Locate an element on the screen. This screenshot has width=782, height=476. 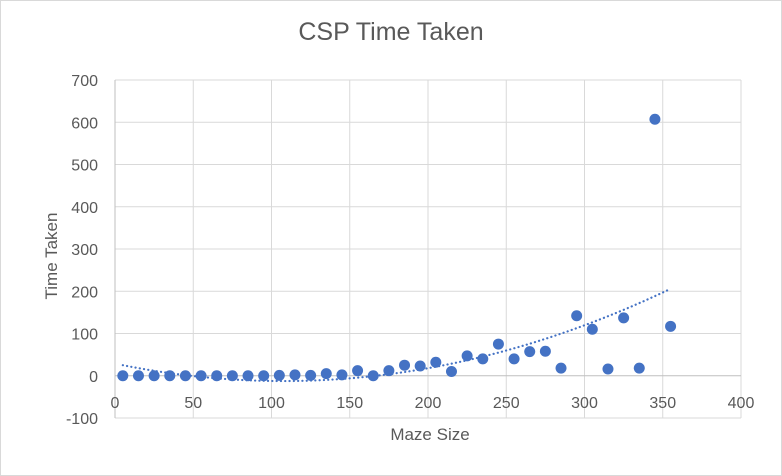
y-tick-label: 600 is located at coordinates (84, 123).